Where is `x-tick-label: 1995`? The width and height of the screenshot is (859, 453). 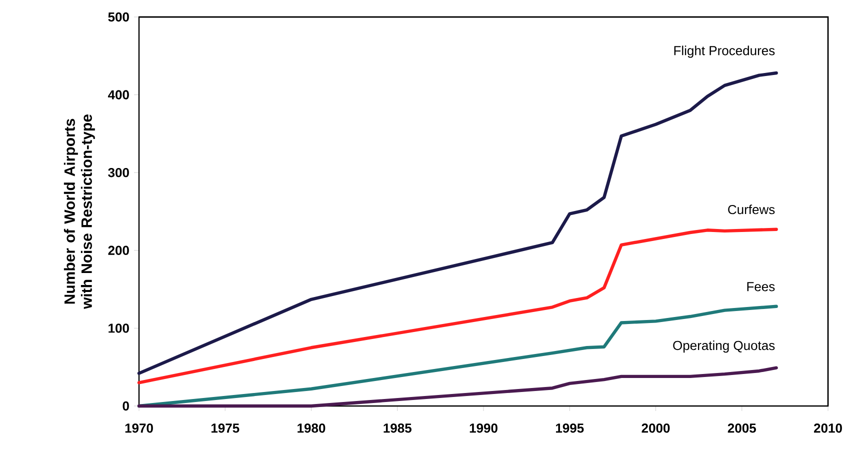
x-tick-label: 1995 is located at coordinates (570, 428).